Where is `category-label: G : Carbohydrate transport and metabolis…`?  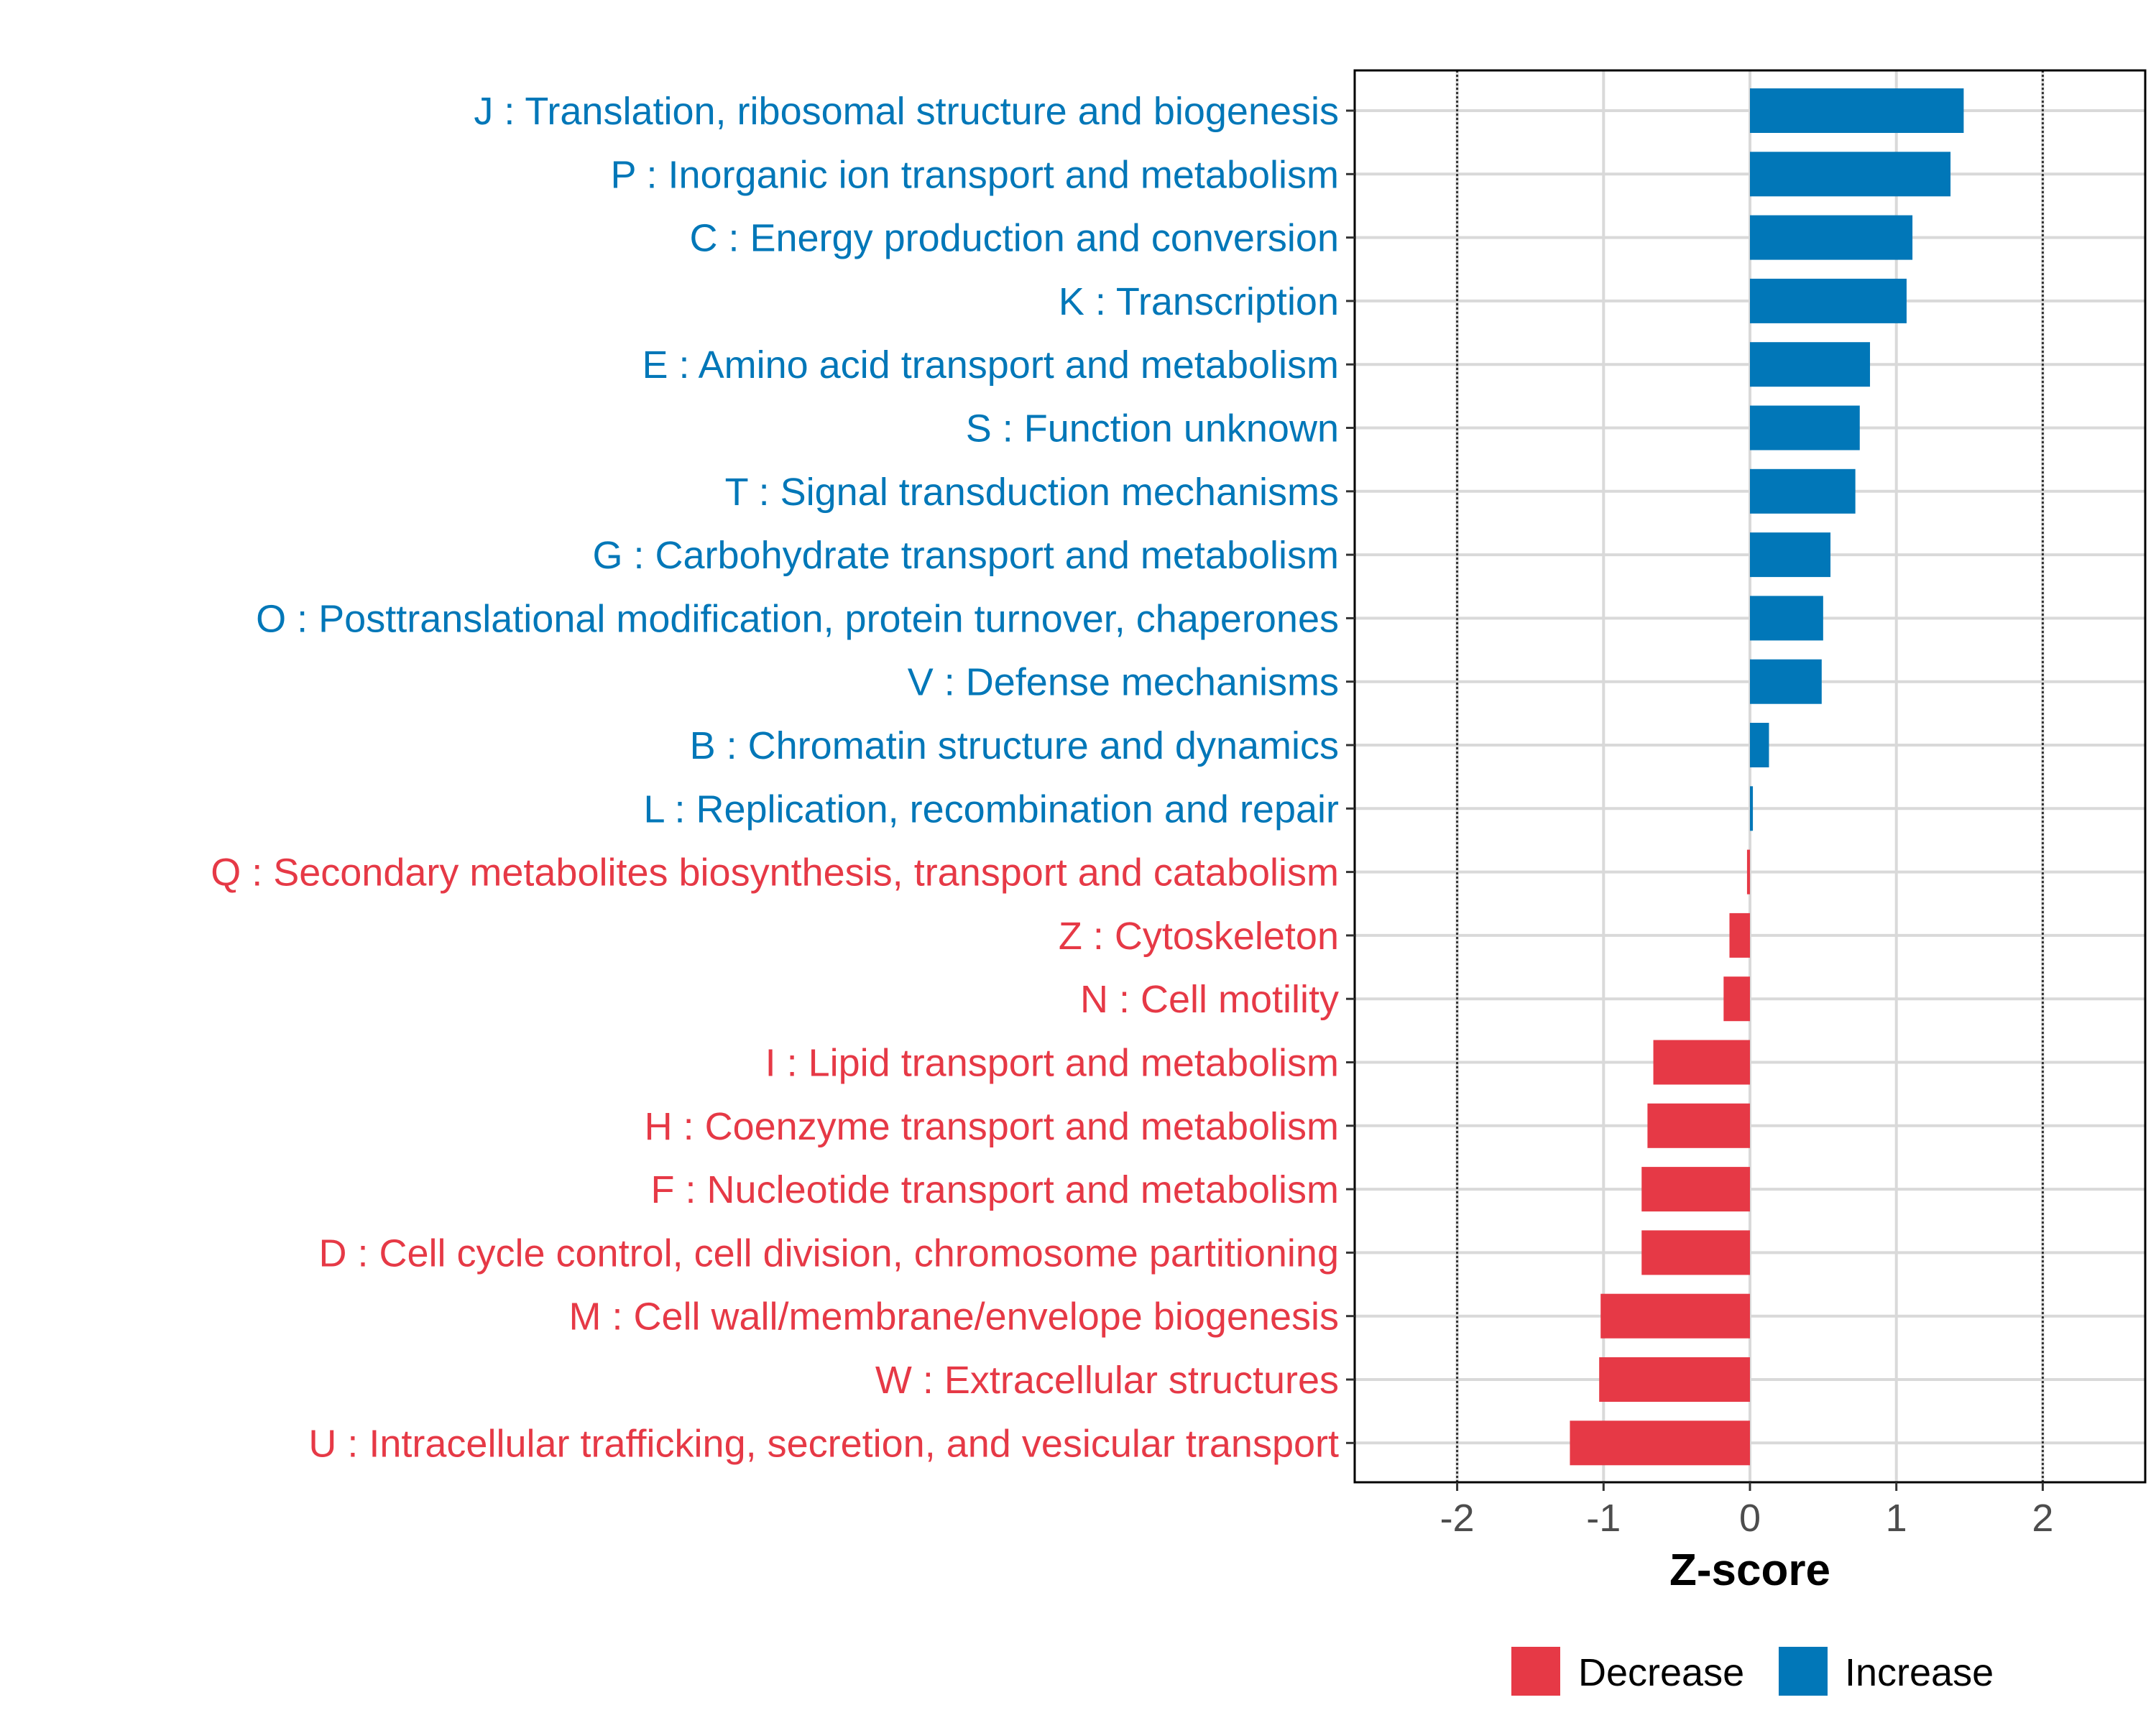 category-label: G : Carbohydrate transport and metabolis… is located at coordinates (967, 555).